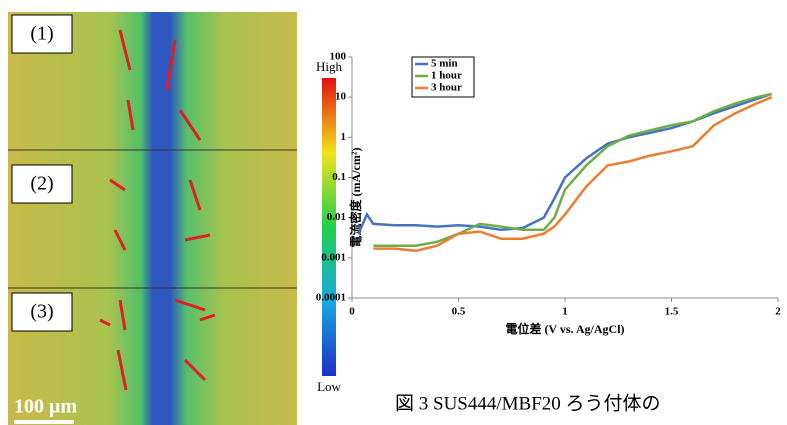 This screenshot has width=787, height=425. I want to click on y-tick-label: 100, so click(338, 57).